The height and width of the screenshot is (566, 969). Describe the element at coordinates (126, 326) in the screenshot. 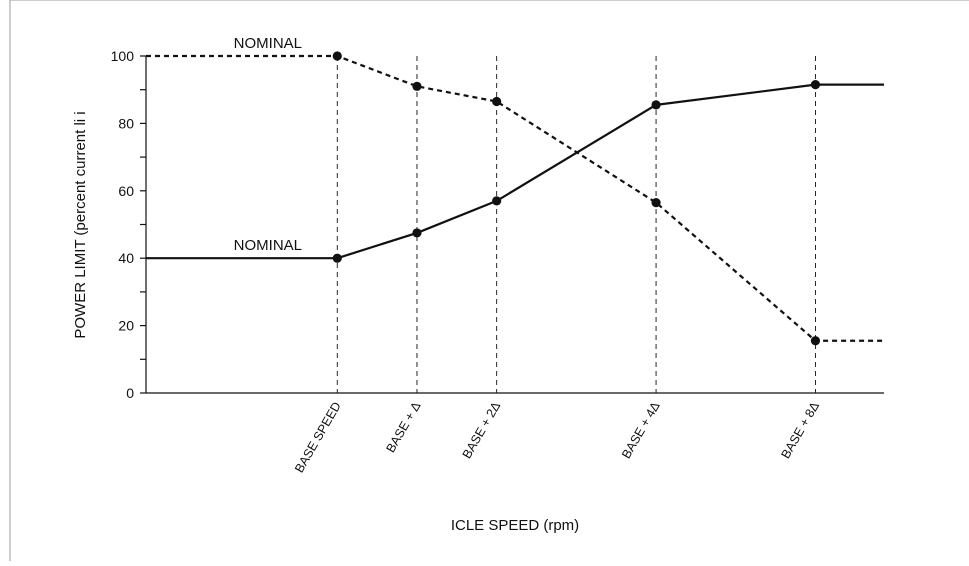

I see `y-tick-label: 20` at that location.